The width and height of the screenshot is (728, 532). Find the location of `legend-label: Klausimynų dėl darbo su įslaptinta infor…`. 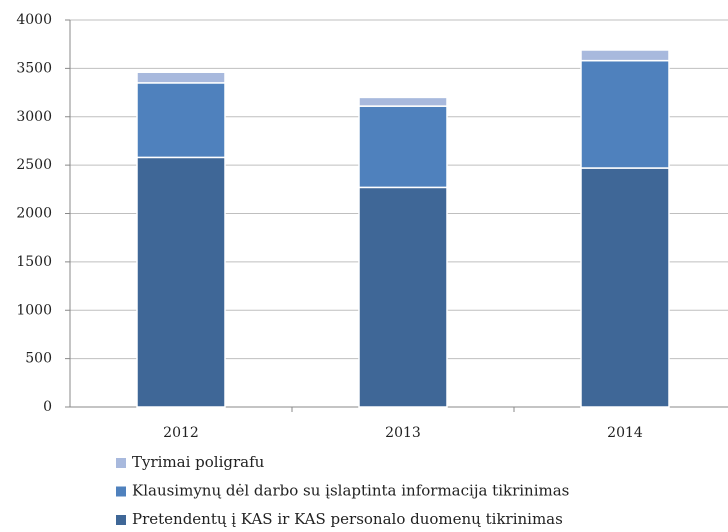

legend-label: Klausimynų dėl darbo su įslaptinta infor… is located at coordinates (350, 491).